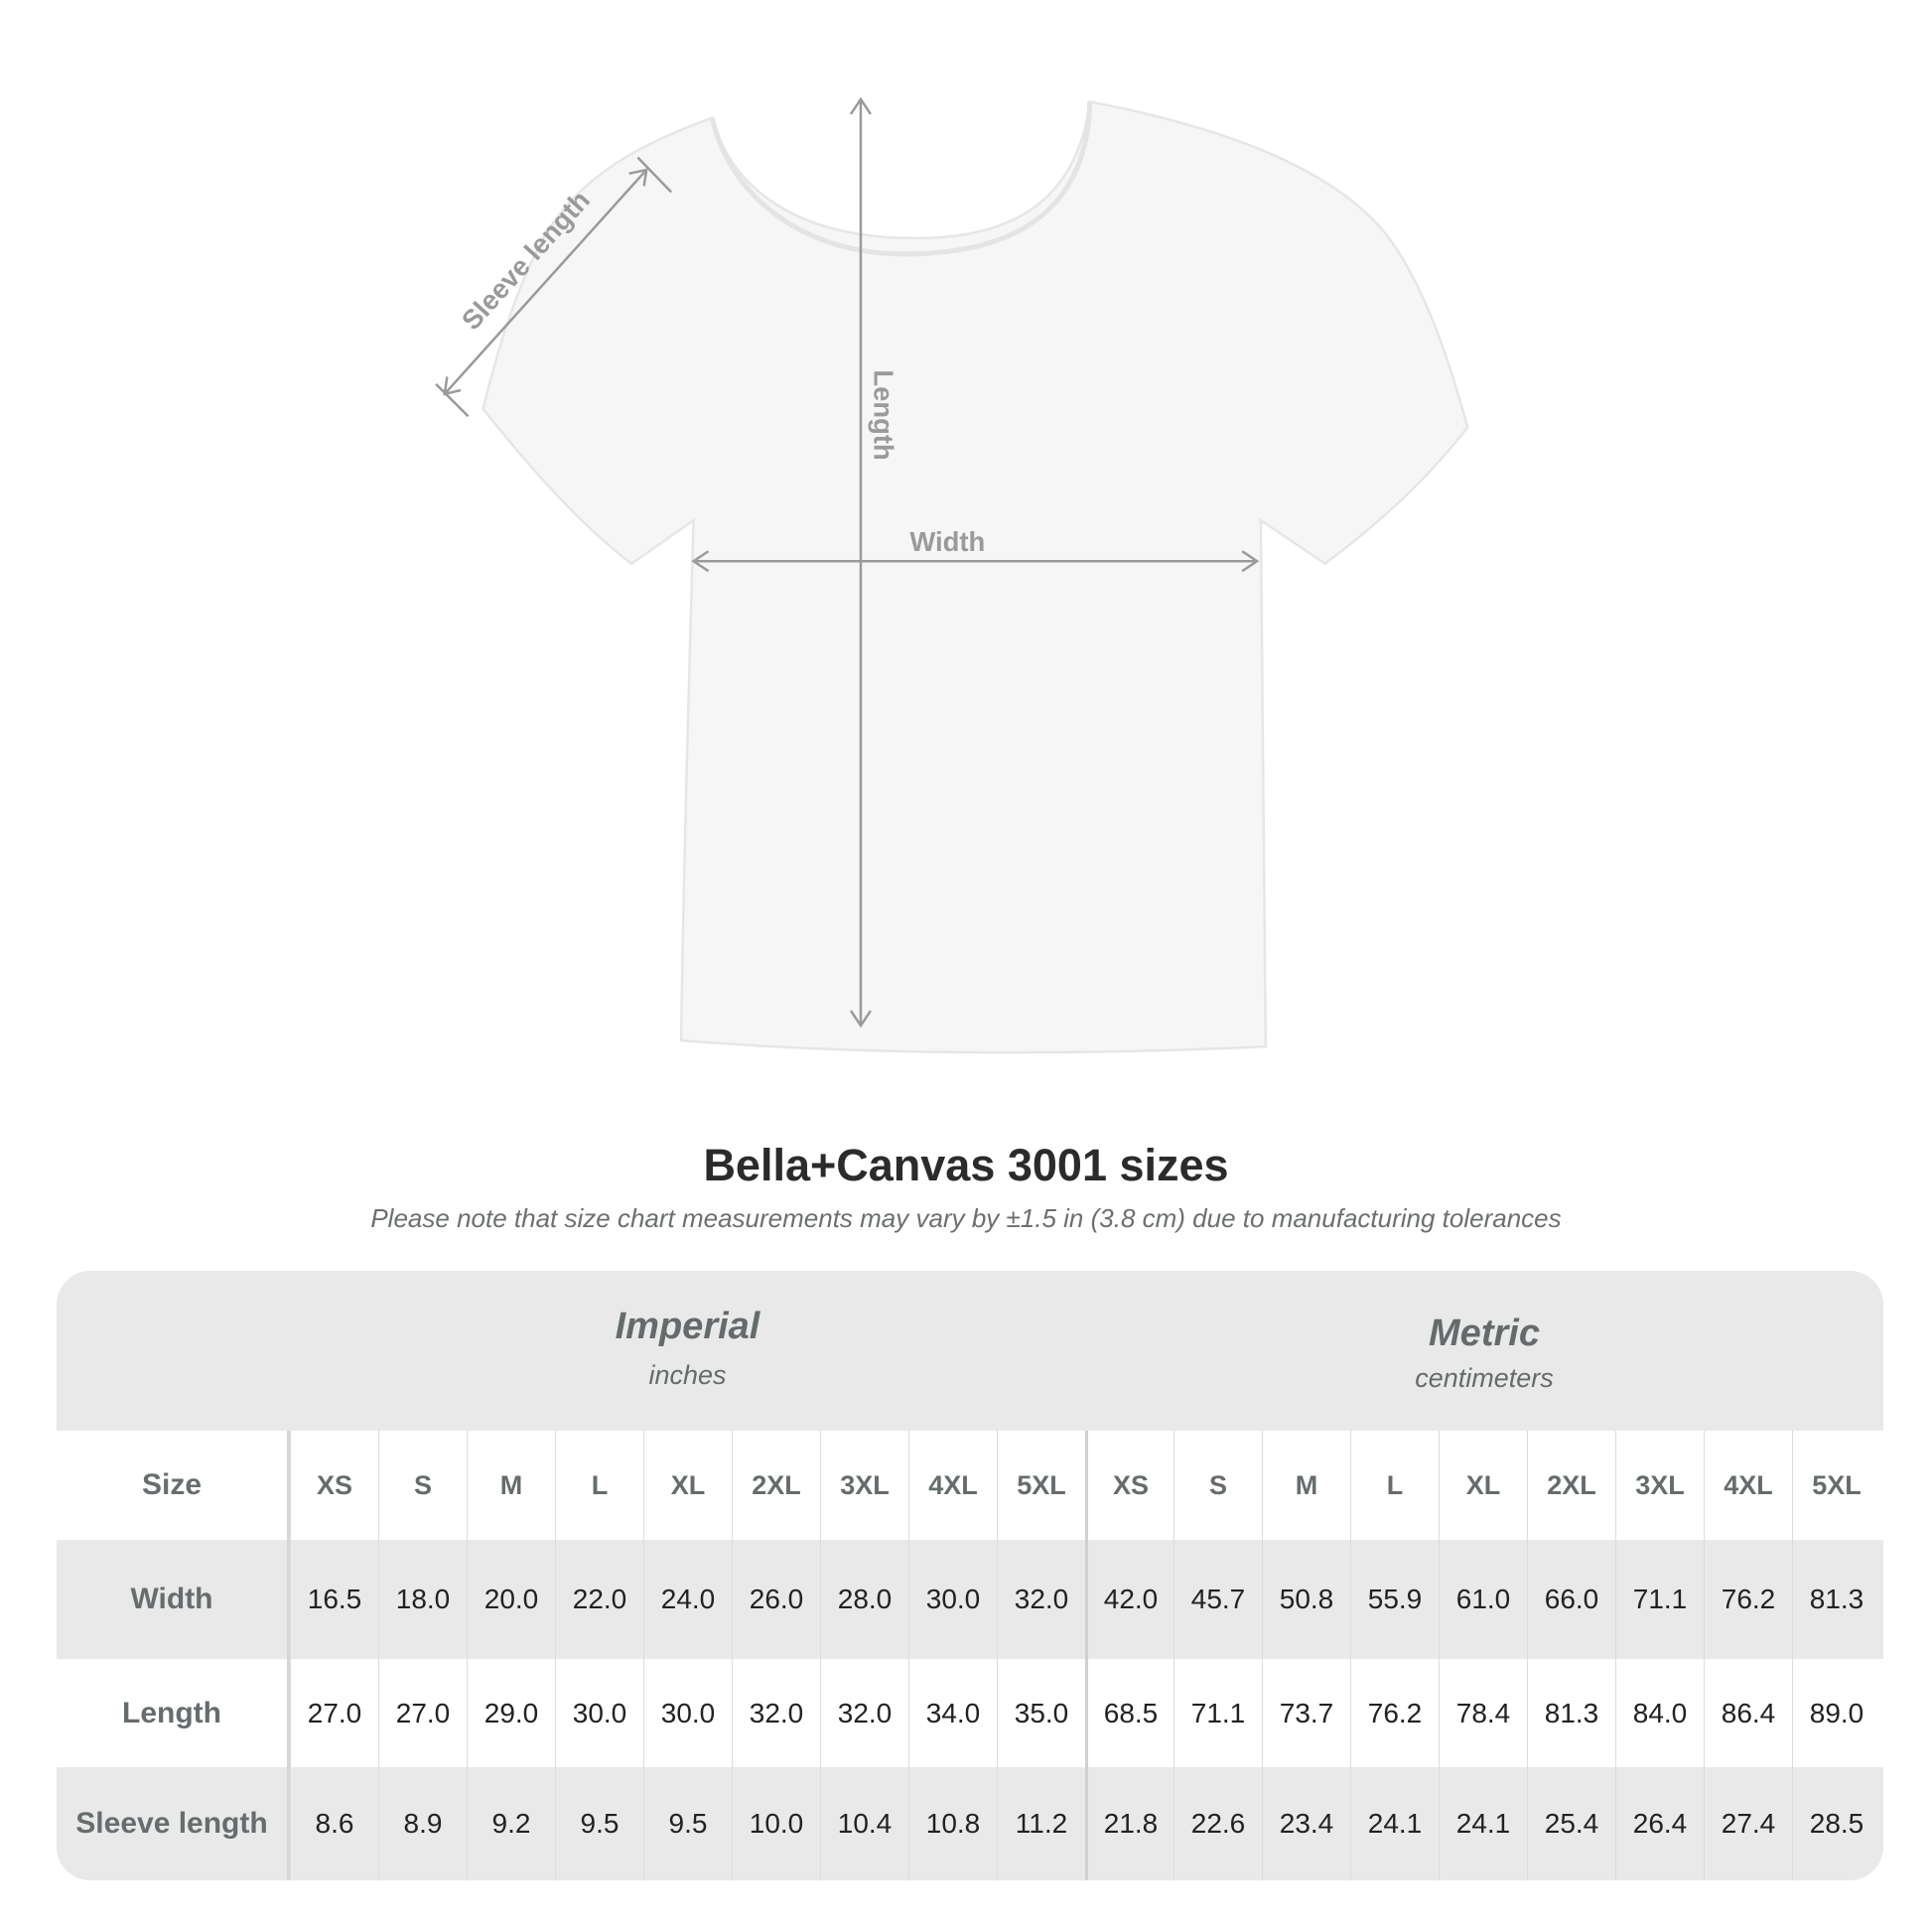 The image size is (1932, 1932). What do you see at coordinates (334, 1600) in the screenshot?
I see `imperial-value-cell: 16.5` at bounding box center [334, 1600].